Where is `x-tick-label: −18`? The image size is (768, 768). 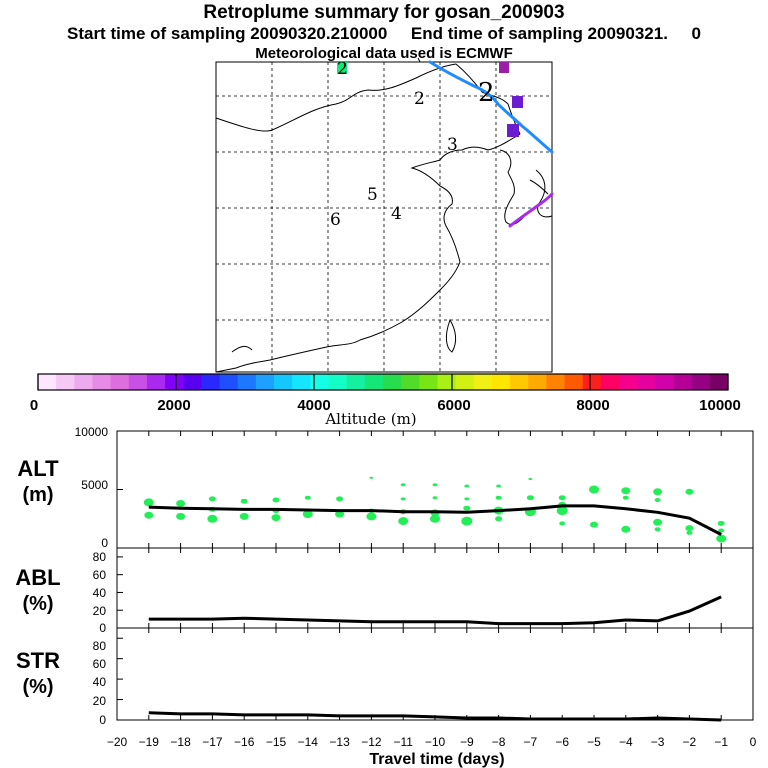 x-tick-label: −18 is located at coordinates (180, 742).